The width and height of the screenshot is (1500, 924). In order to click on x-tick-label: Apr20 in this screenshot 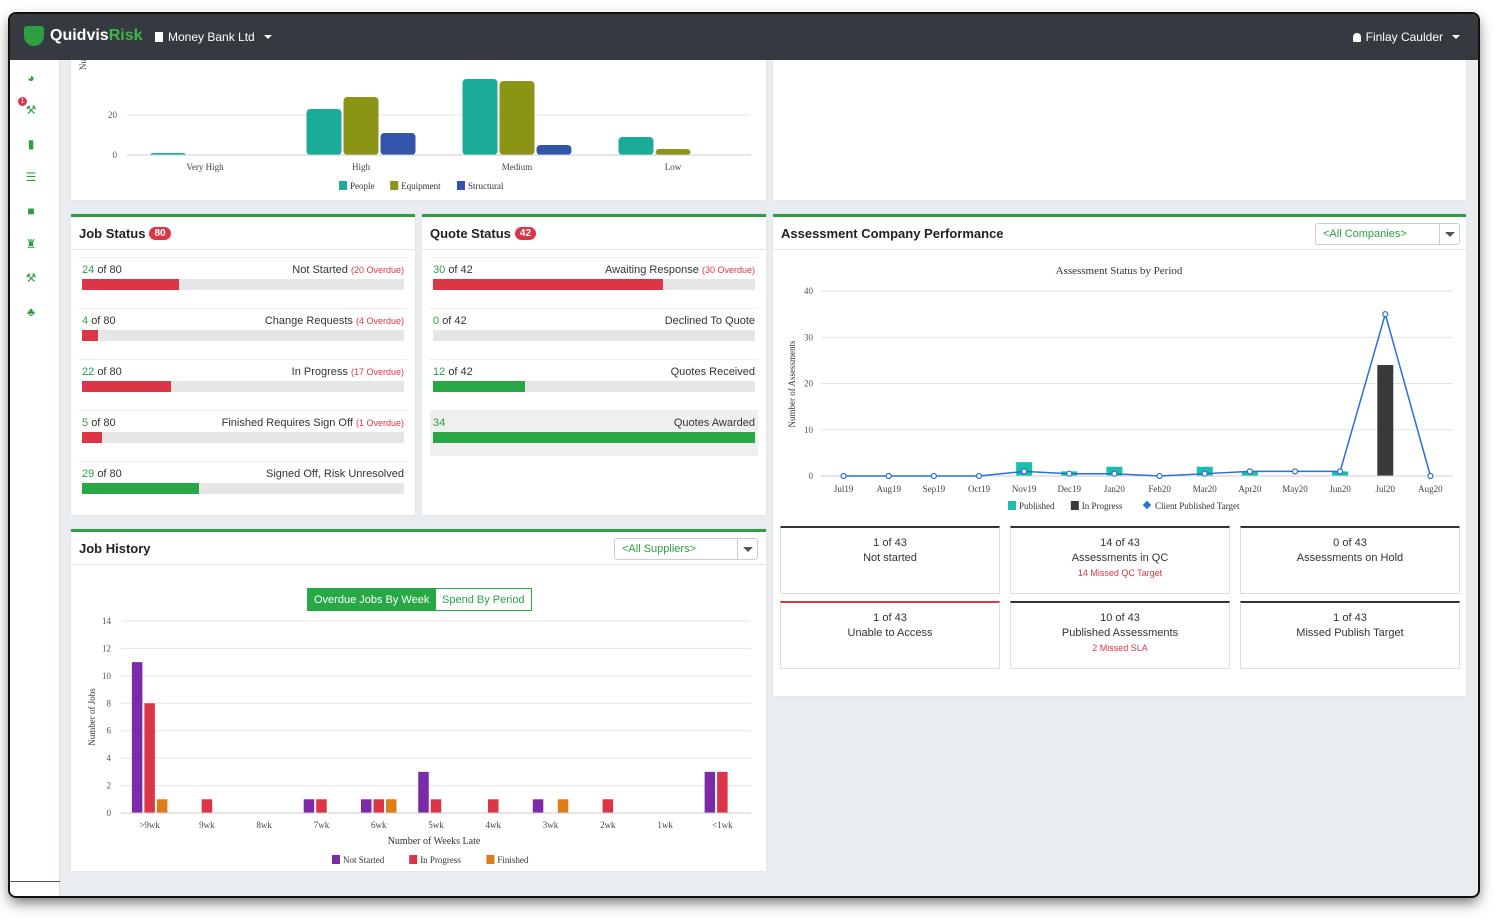, I will do `click(1249, 489)`.